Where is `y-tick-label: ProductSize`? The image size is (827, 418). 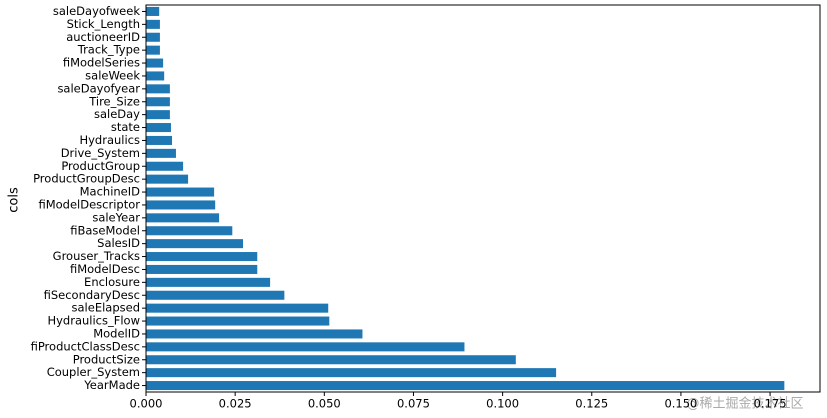 y-tick-label: ProductSize is located at coordinates (106, 359).